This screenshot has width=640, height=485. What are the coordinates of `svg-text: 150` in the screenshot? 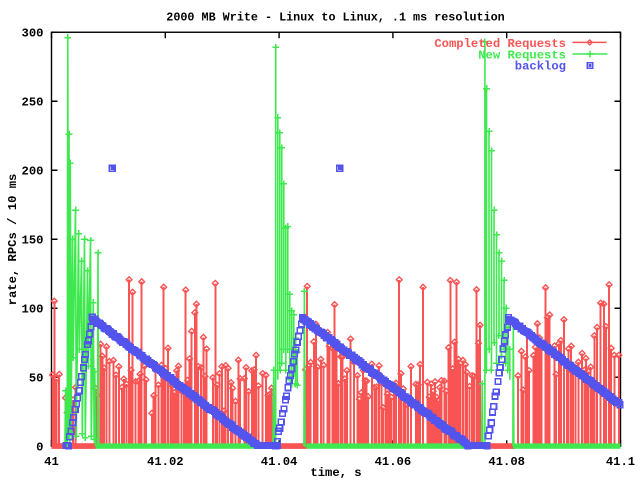 It's located at (33, 241).